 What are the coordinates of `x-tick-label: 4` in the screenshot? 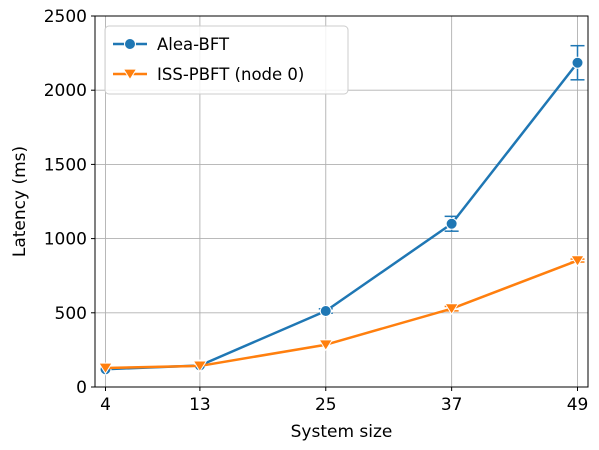 It's located at (105, 405).